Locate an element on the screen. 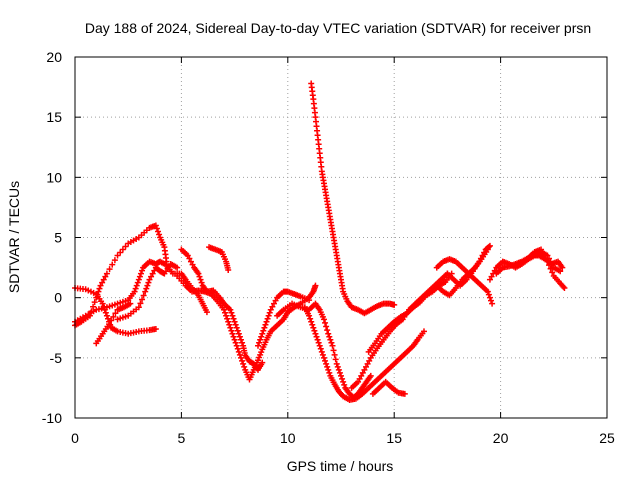  x-tick-label: 25 is located at coordinates (607, 438).